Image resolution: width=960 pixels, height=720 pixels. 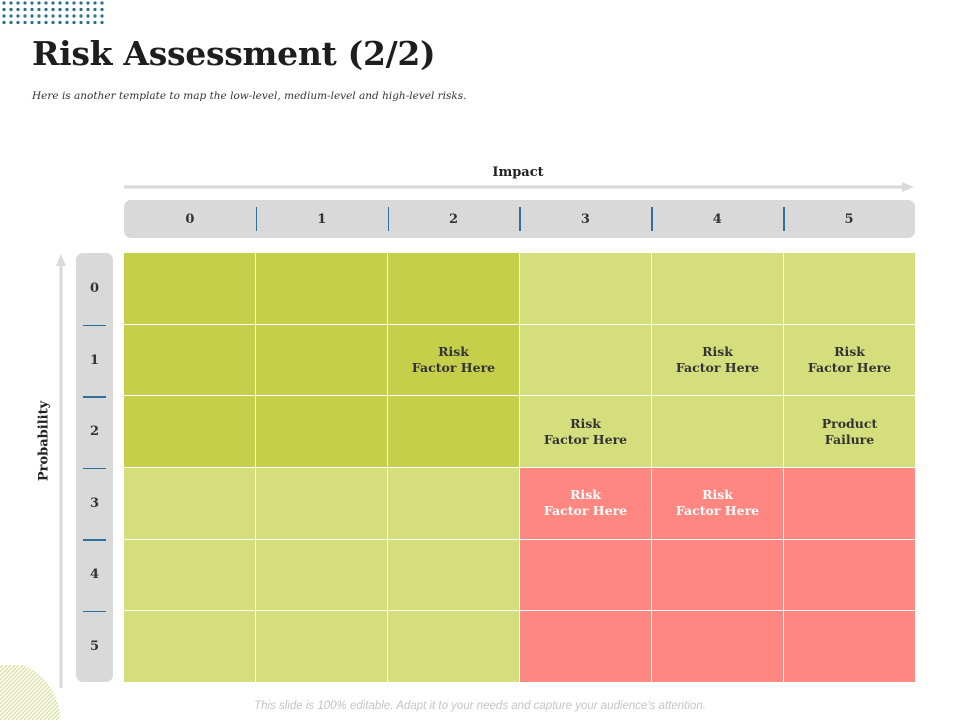 What do you see at coordinates (53, 13) in the screenshot?
I see `dot-pattern-decoration` at bounding box center [53, 13].